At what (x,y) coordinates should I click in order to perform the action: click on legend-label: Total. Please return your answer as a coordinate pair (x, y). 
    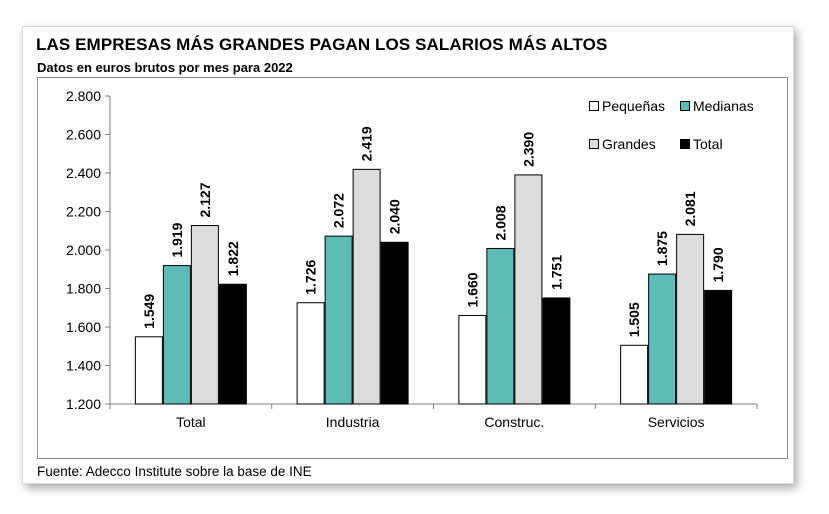
    Looking at the image, I should click on (708, 144).